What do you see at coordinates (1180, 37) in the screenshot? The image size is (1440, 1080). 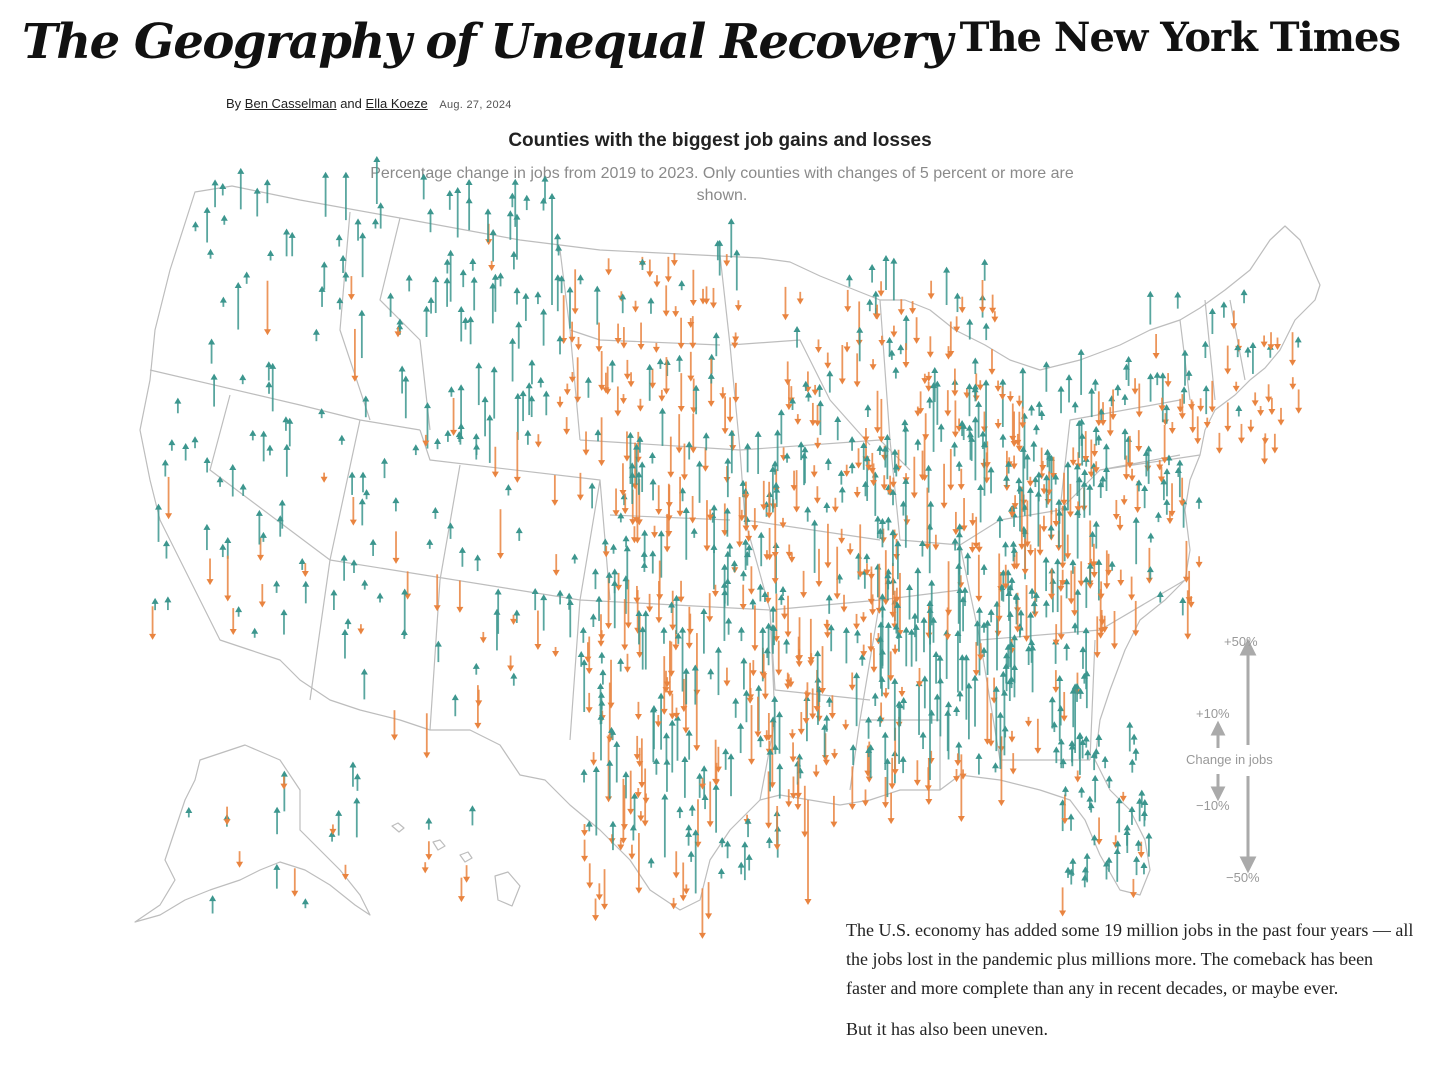 I see `nyt-logo: The New York Times` at bounding box center [1180, 37].